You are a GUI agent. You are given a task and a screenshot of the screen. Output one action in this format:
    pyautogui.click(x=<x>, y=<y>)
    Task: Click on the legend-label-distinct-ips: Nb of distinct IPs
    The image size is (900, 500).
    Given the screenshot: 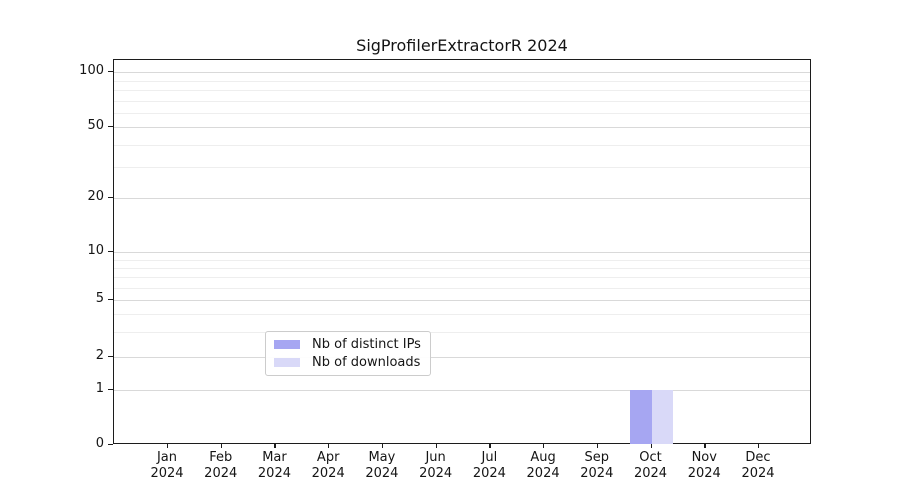 What is the action you would take?
    pyautogui.click(x=366, y=344)
    